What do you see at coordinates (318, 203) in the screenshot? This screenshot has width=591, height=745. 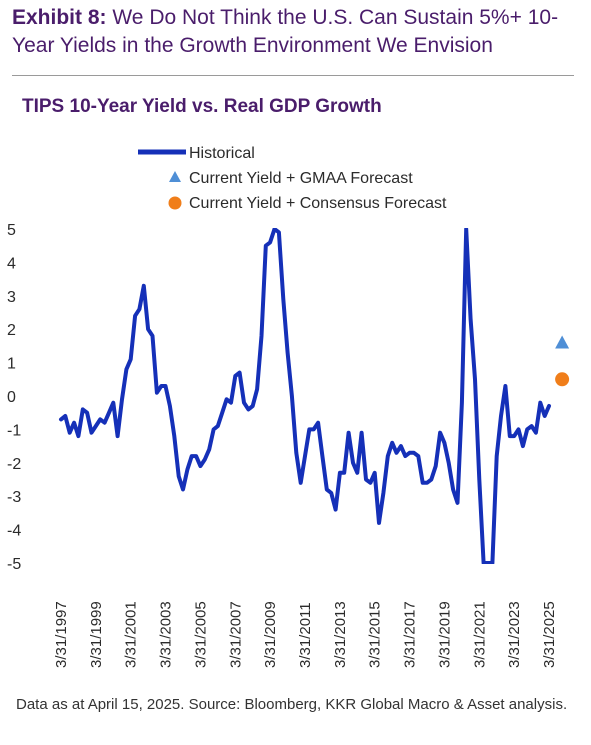 I see `legend-consensus-label: Current Yield + Consensus Forecast` at bounding box center [318, 203].